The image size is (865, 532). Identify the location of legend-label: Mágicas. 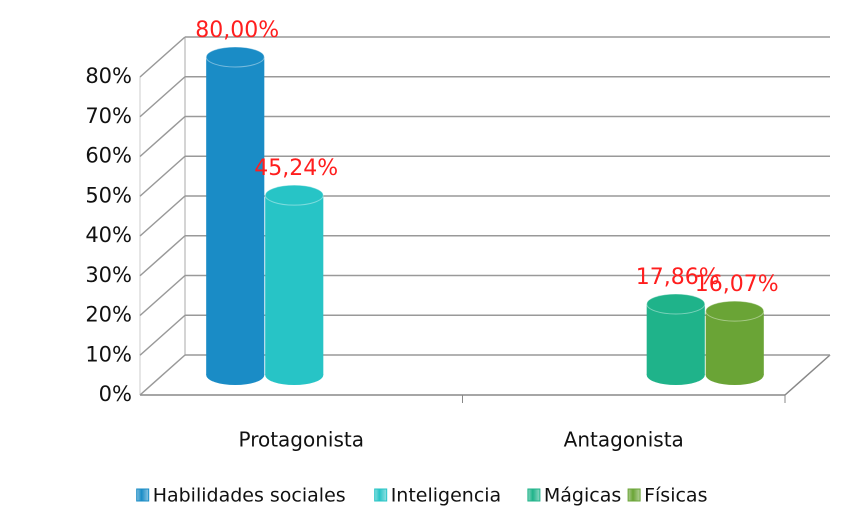
(582, 496).